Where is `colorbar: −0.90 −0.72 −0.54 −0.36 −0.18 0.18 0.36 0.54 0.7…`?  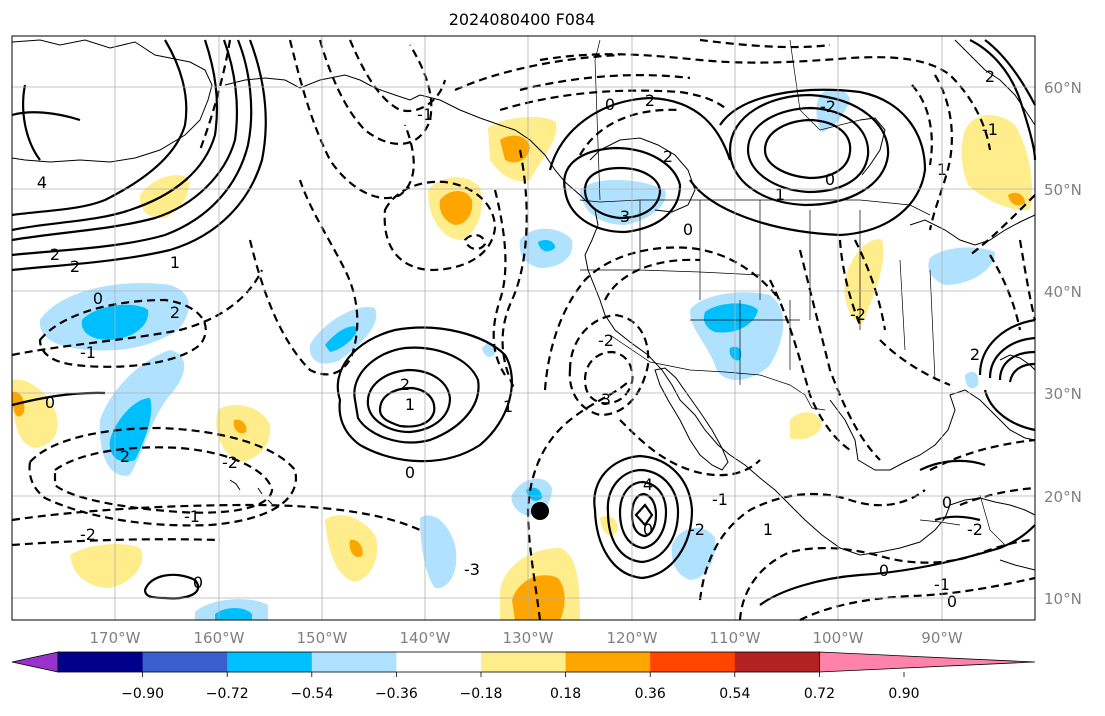
colorbar: −0.90 −0.72 −0.54 −0.36 −0.18 0.18 0.36 0.54 0.7… is located at coordinates (523, 676).